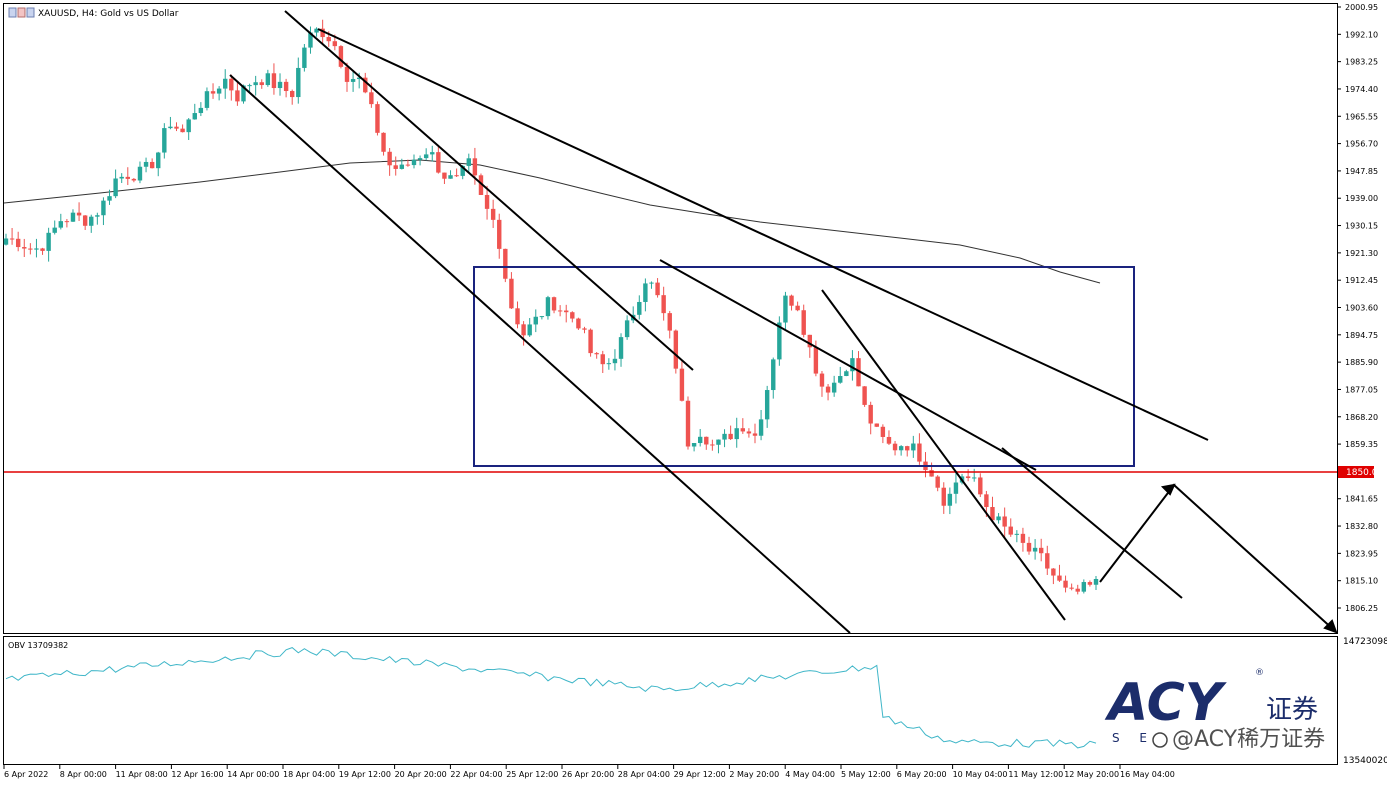 The image size is (1387, 791). Describe the element at coordinates (1330, 626) in the screenshot. I see `arrow-head-down` at that location.